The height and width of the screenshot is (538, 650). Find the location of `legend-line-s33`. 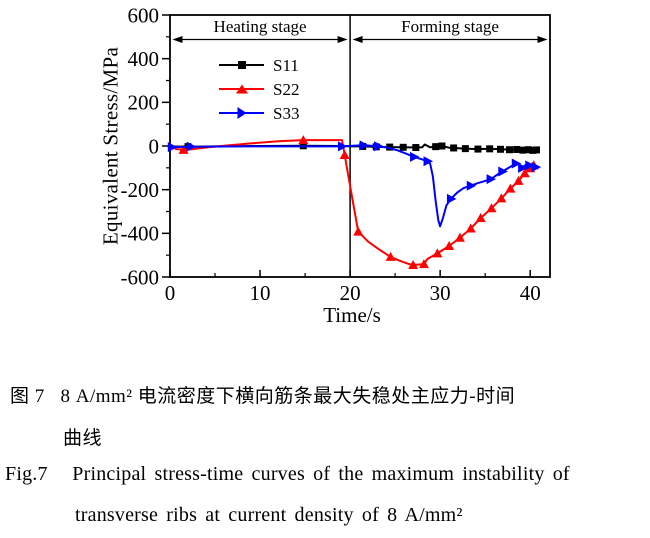

legend-line-s33 is located at coordinates (241, 113).